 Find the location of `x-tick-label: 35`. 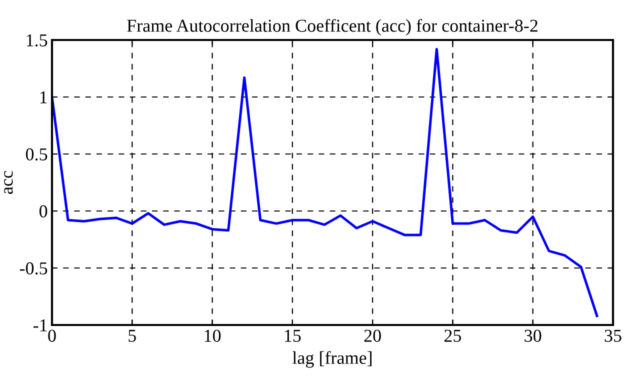

x-tick-label: 35 is located at coordinates (613, 336).